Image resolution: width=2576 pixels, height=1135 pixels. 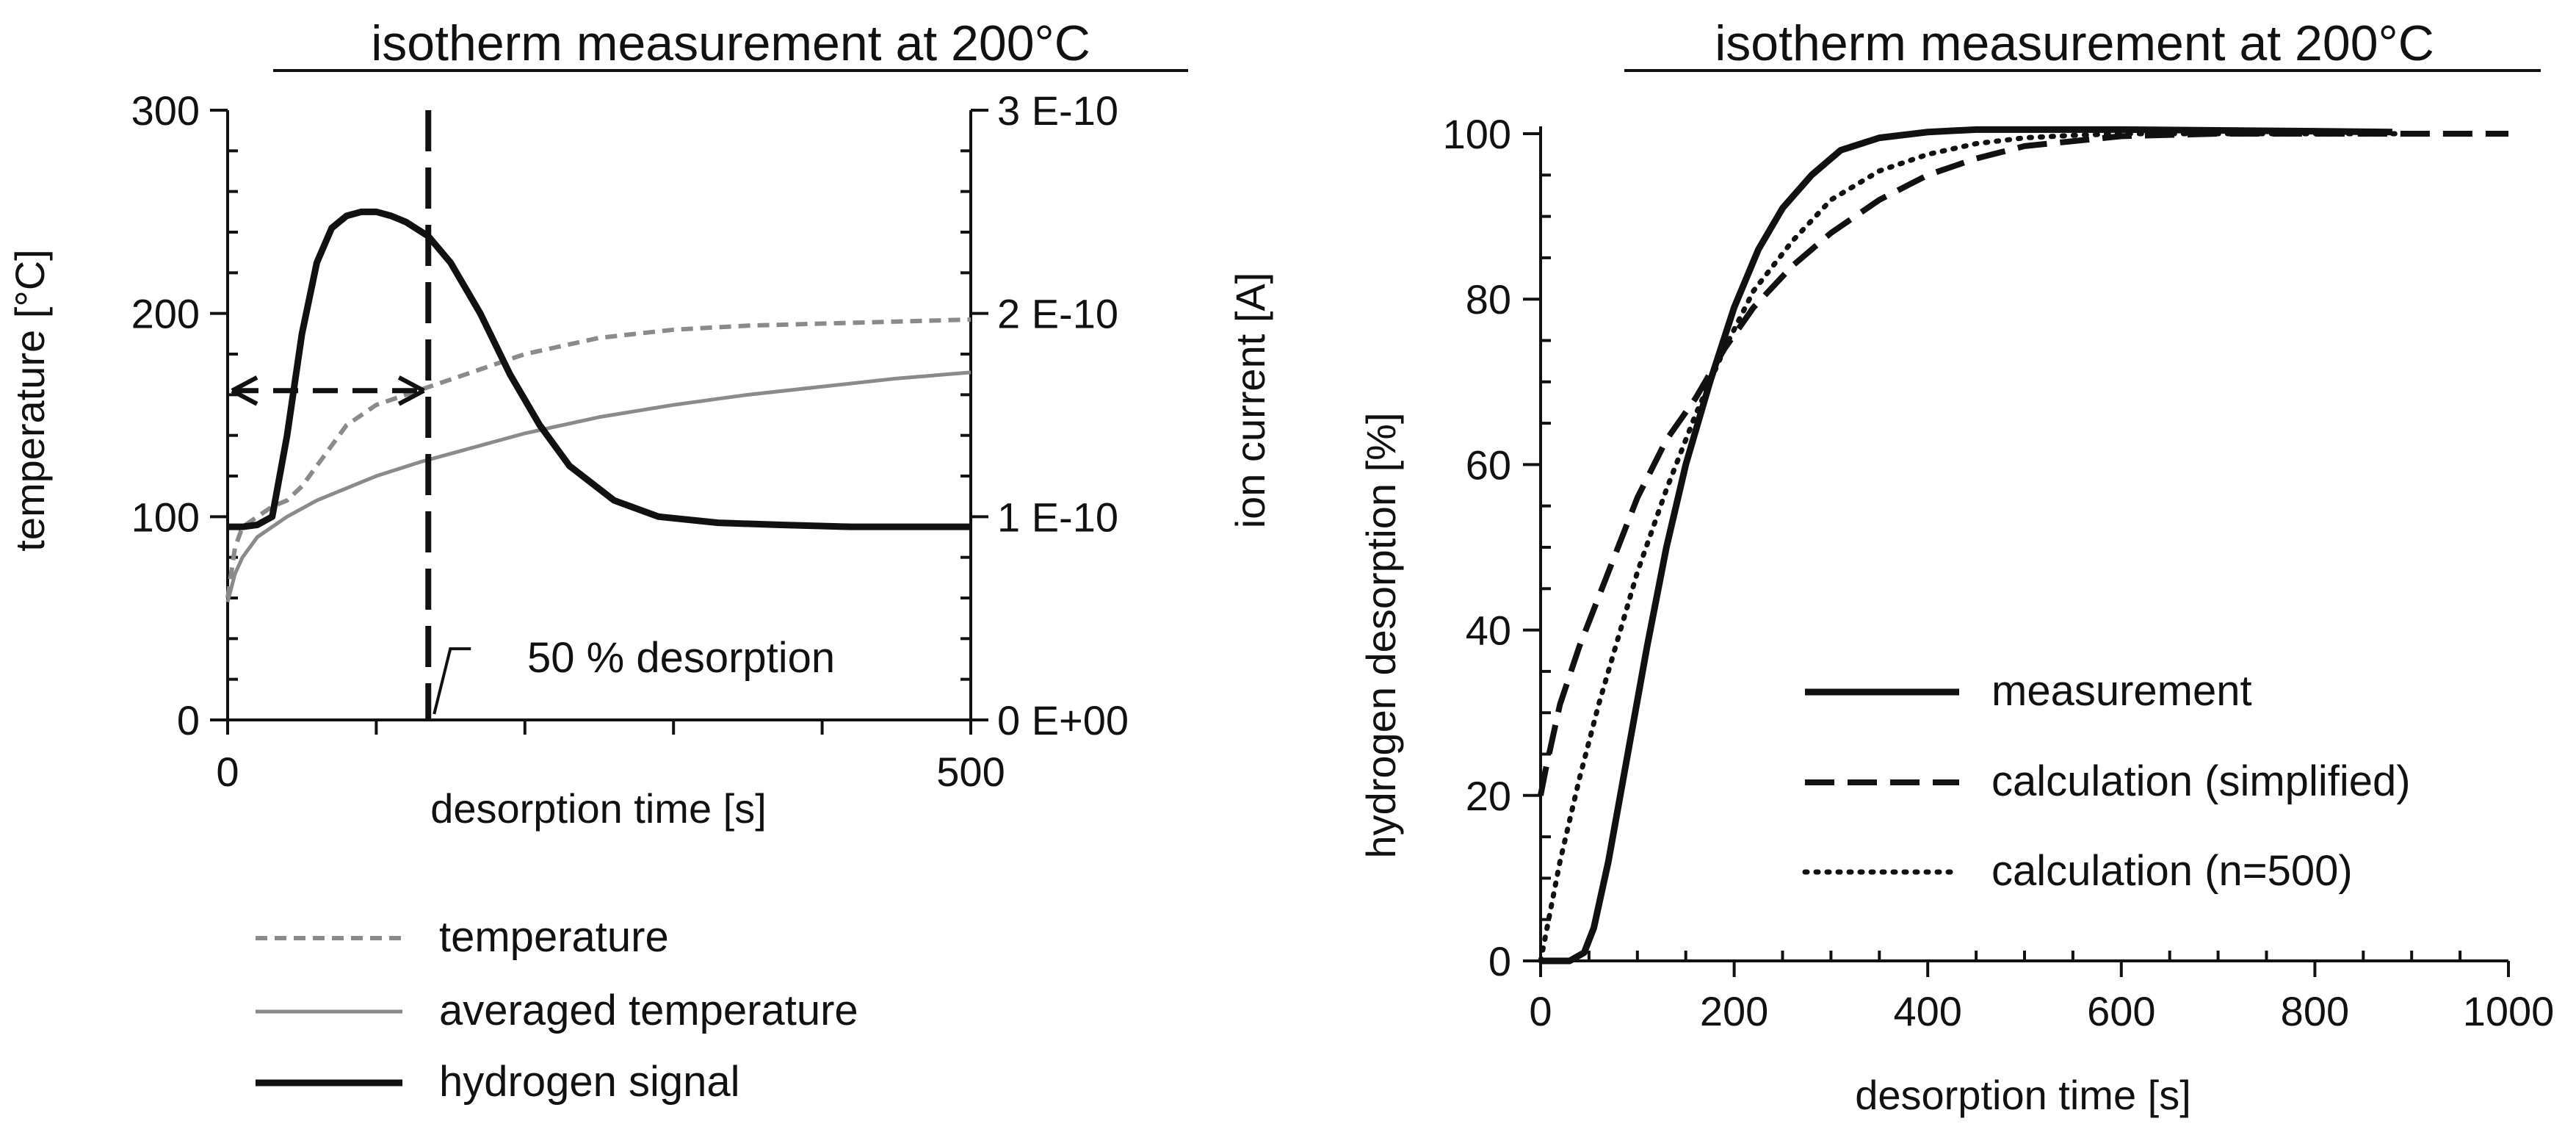 I want to click on series-hydrogen-signal, so click(x=599, y=369).